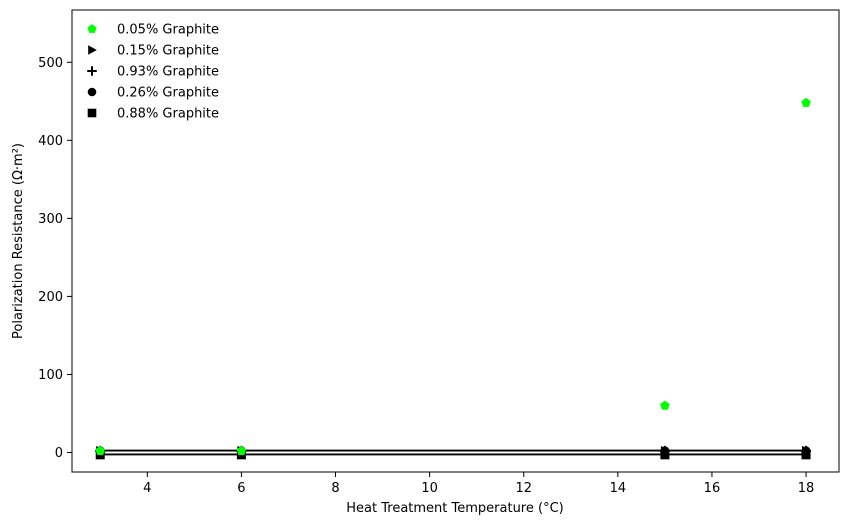  Describe the element at coordinates (50, 141) in the screenshot. I see `y-tick-label: 400` at that location.